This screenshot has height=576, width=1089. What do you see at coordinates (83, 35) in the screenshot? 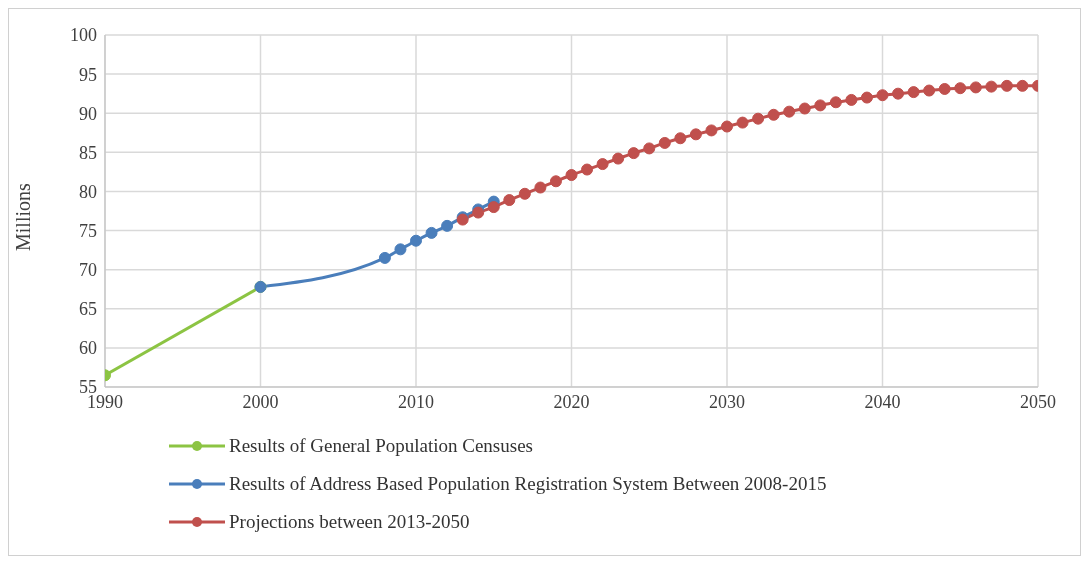
I see `y-tick-label: 100` at bounding box center [83, 35].